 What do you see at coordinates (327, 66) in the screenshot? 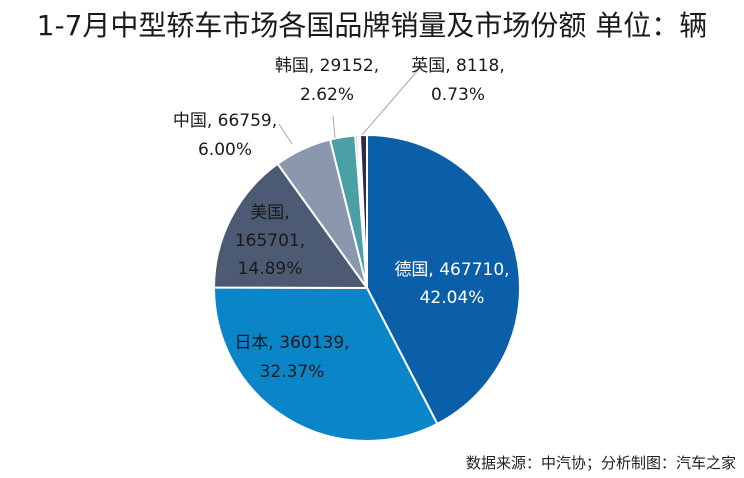
I see `slice-label-4-line-0: 韩国, 29152,` at bounding box center [327, 66].